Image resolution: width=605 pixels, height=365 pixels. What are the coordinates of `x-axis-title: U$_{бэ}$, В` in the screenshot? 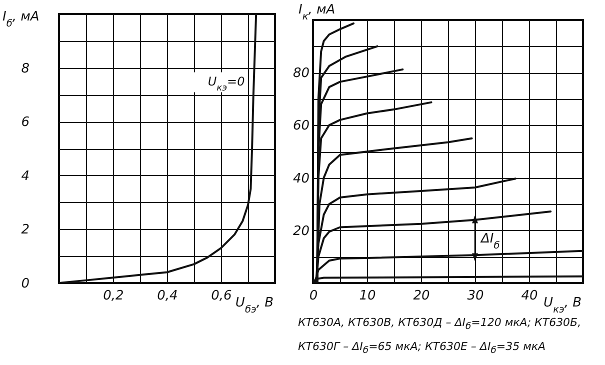 It's located at (254, 305).